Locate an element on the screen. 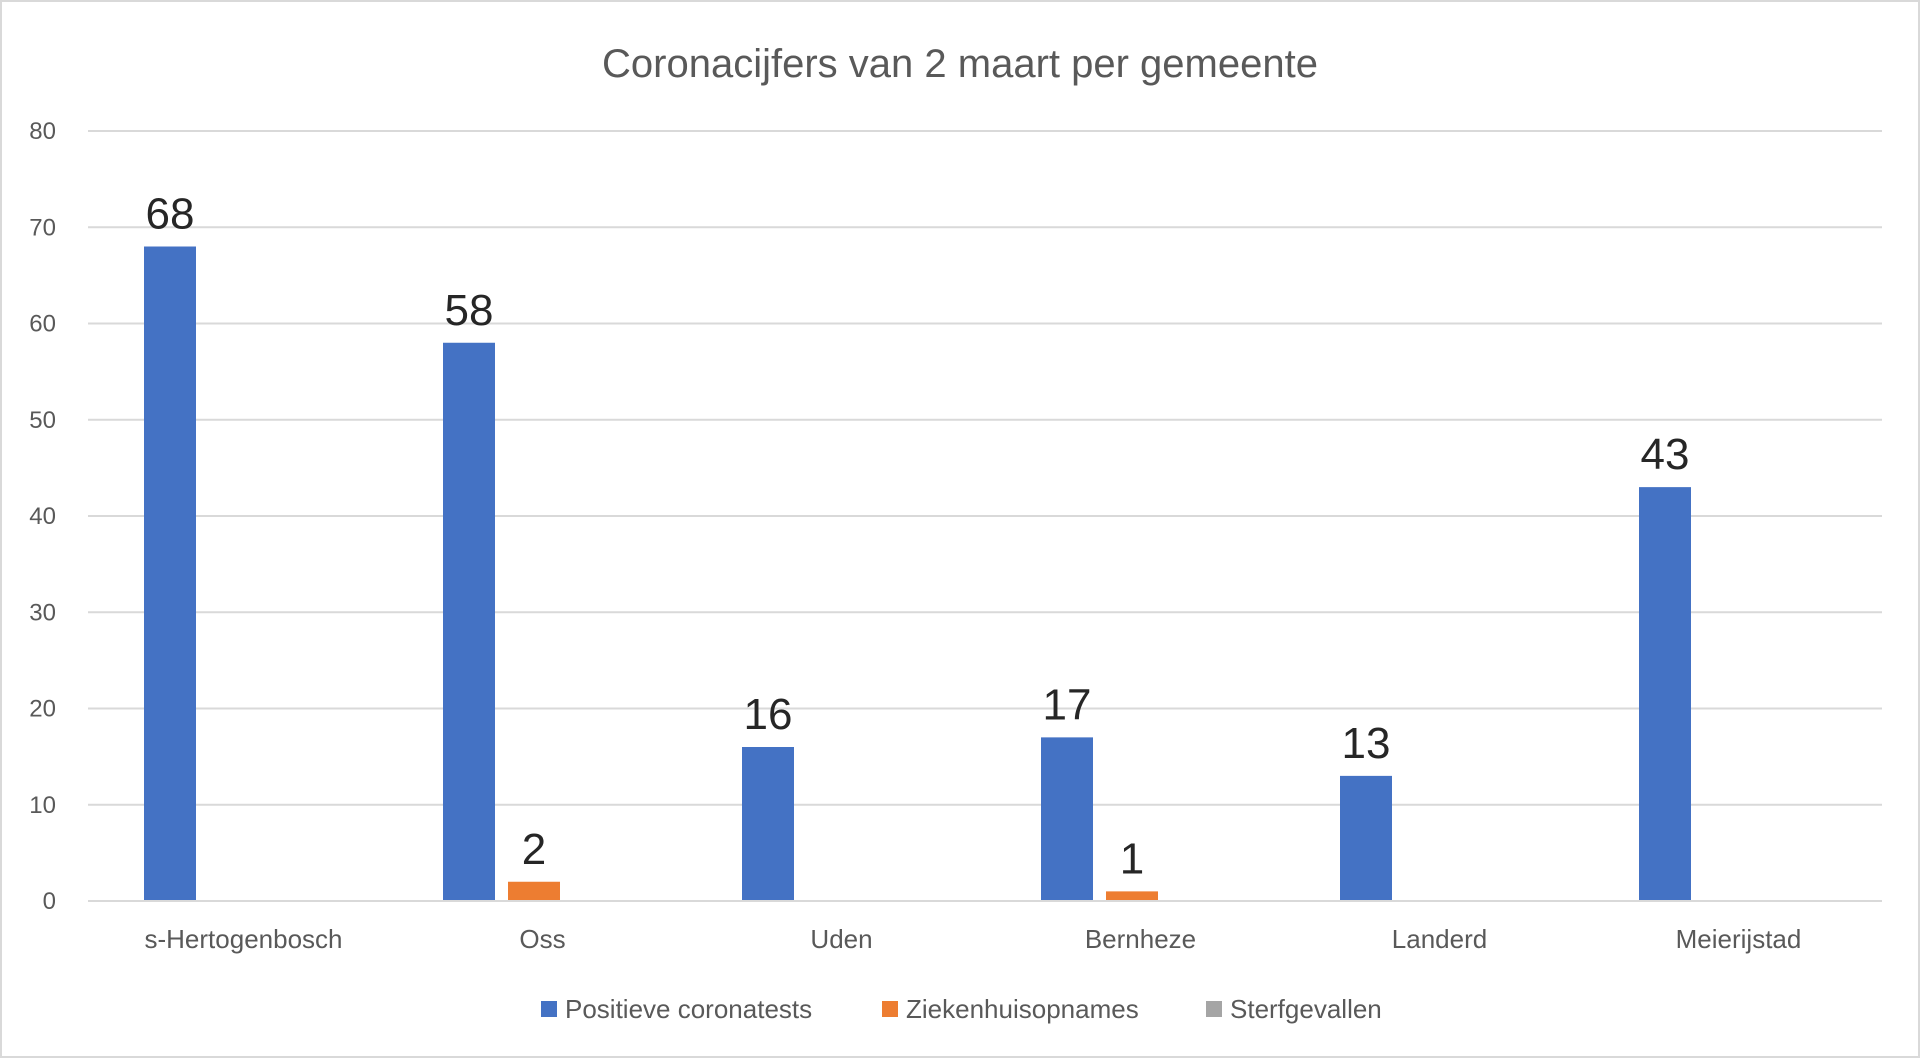 This screenshot has height=1058, width=1920. data-label: 1 is located at coordinates (1132, 858).